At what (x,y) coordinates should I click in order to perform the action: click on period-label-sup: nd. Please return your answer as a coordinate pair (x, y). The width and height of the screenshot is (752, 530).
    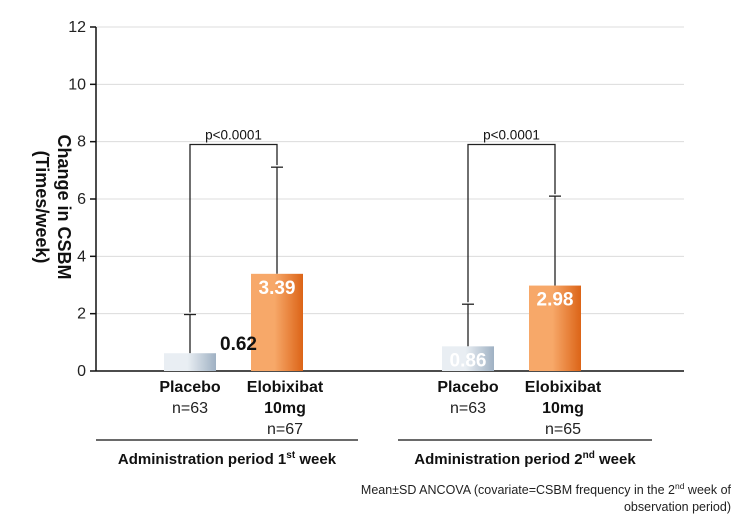
    Looking at the image, I should click on (589, 455).